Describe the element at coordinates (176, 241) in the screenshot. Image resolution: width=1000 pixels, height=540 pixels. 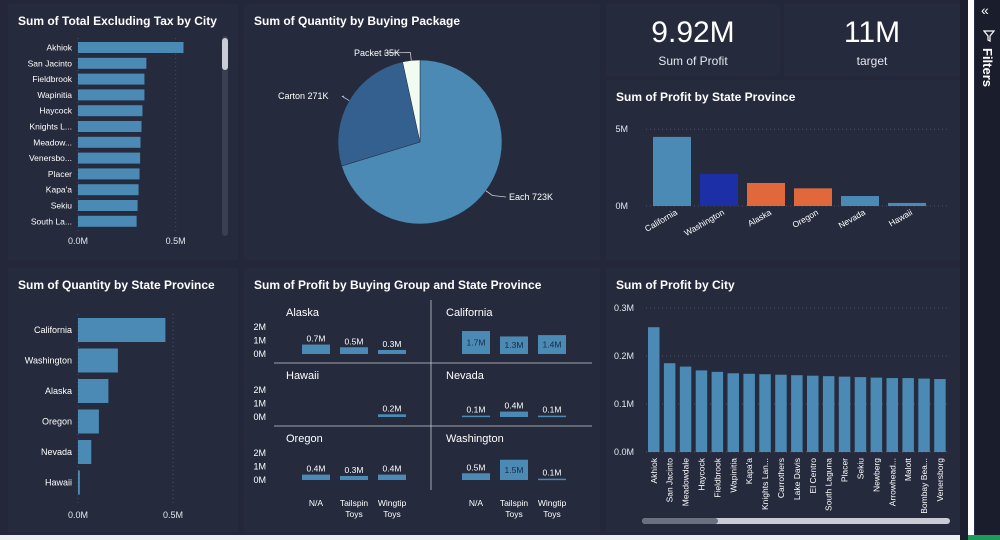
I see `x-tick-label: 0.5M` at that location.